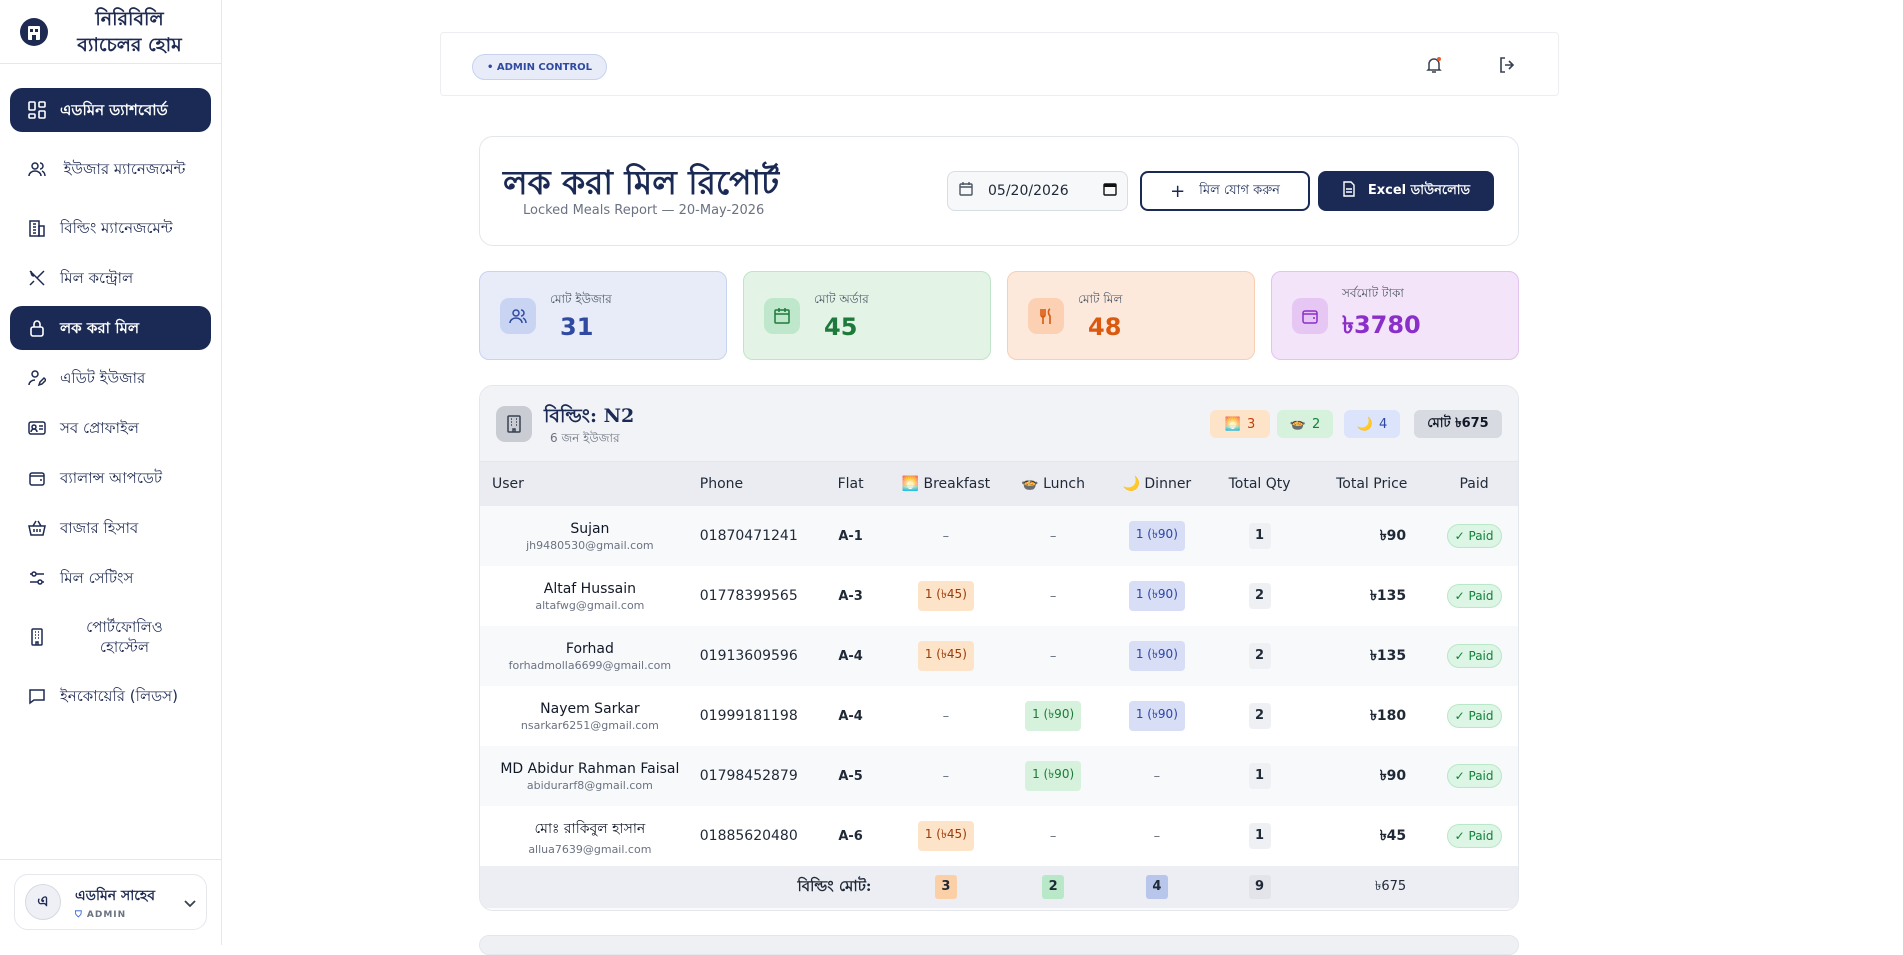 The height and width of the screenshot is (955, 1903). Describe the element at coordinates (110, 328) in the screenshot. I see `sidebar-item-locked-meals: লক করা মিল` at that location.